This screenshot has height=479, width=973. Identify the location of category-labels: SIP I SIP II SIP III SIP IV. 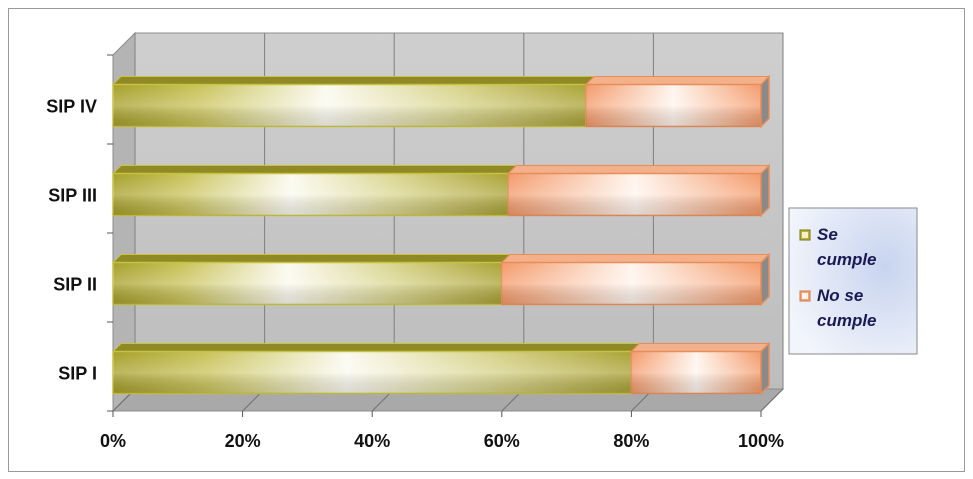
(71, 240).